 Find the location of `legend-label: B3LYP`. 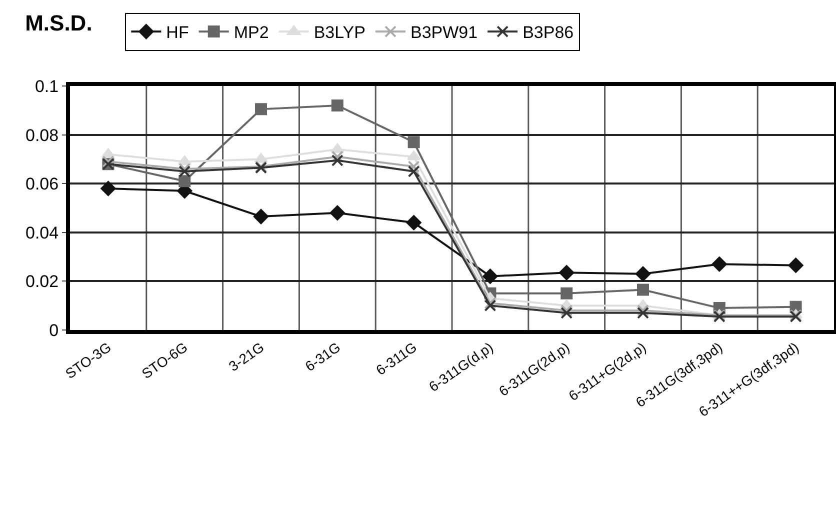

legend-label: B3LYP is located at coordinates (340, 32).